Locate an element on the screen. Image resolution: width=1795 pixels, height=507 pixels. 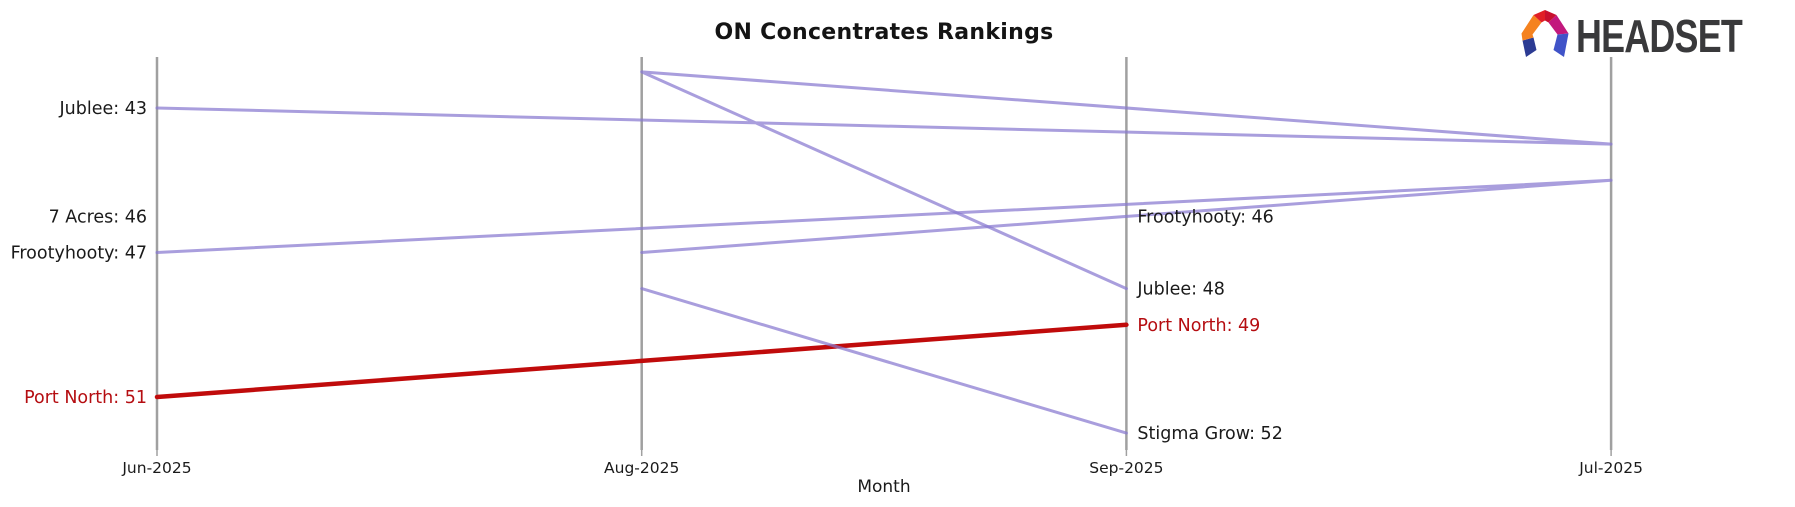
x-tick-label: Jul-2025 is located at coordinates (1610, 468).